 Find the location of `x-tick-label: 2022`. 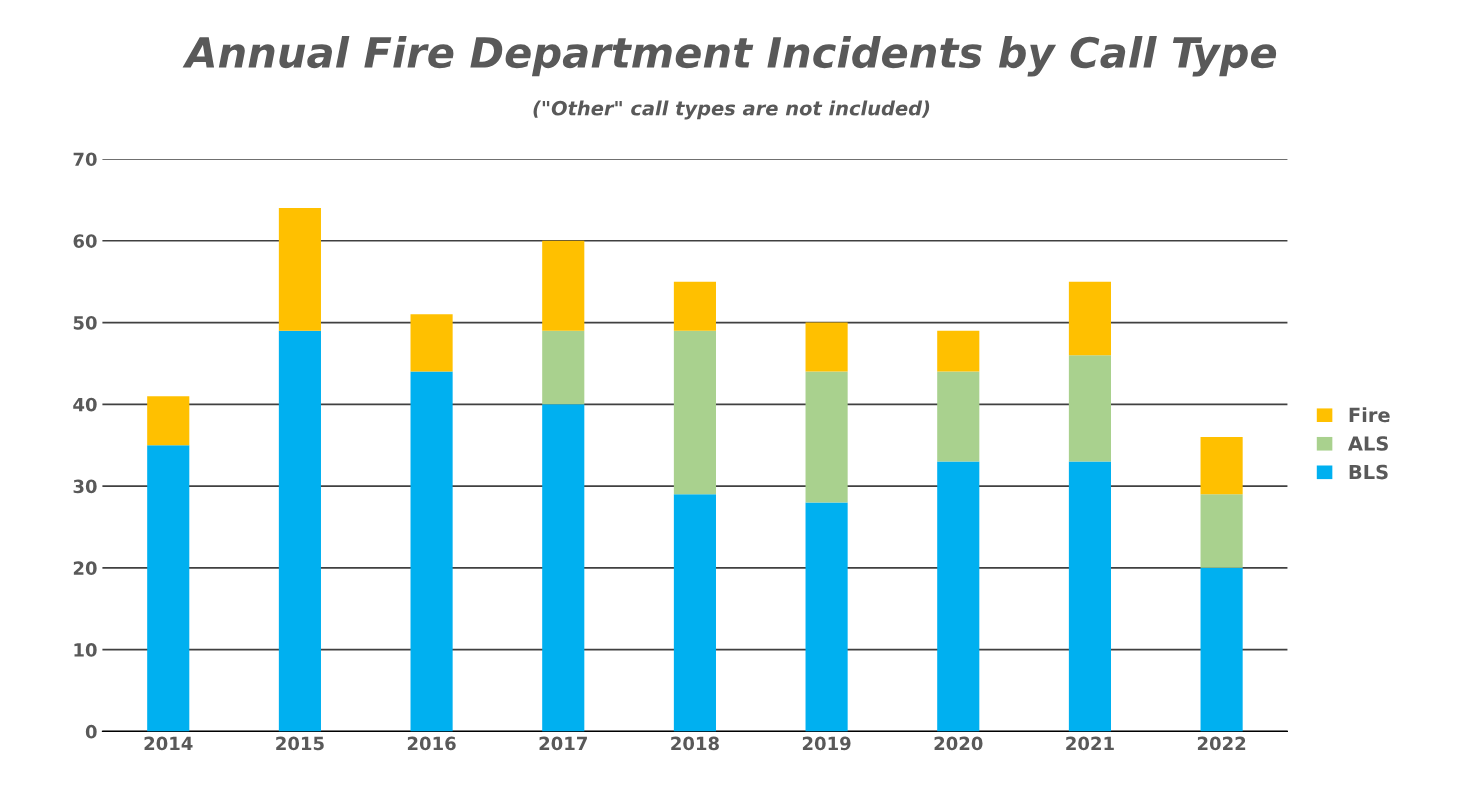

x-tick-label: 2022 is located at coordinates (1221, 743).